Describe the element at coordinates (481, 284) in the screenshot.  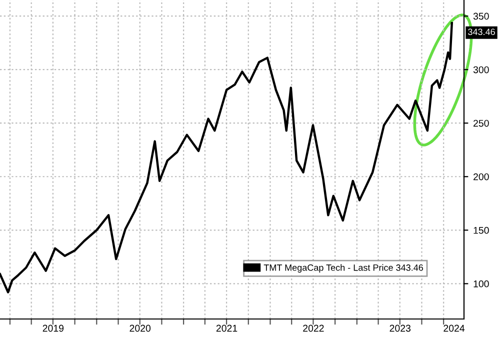
I see `y-tick-label: 100` at that location.